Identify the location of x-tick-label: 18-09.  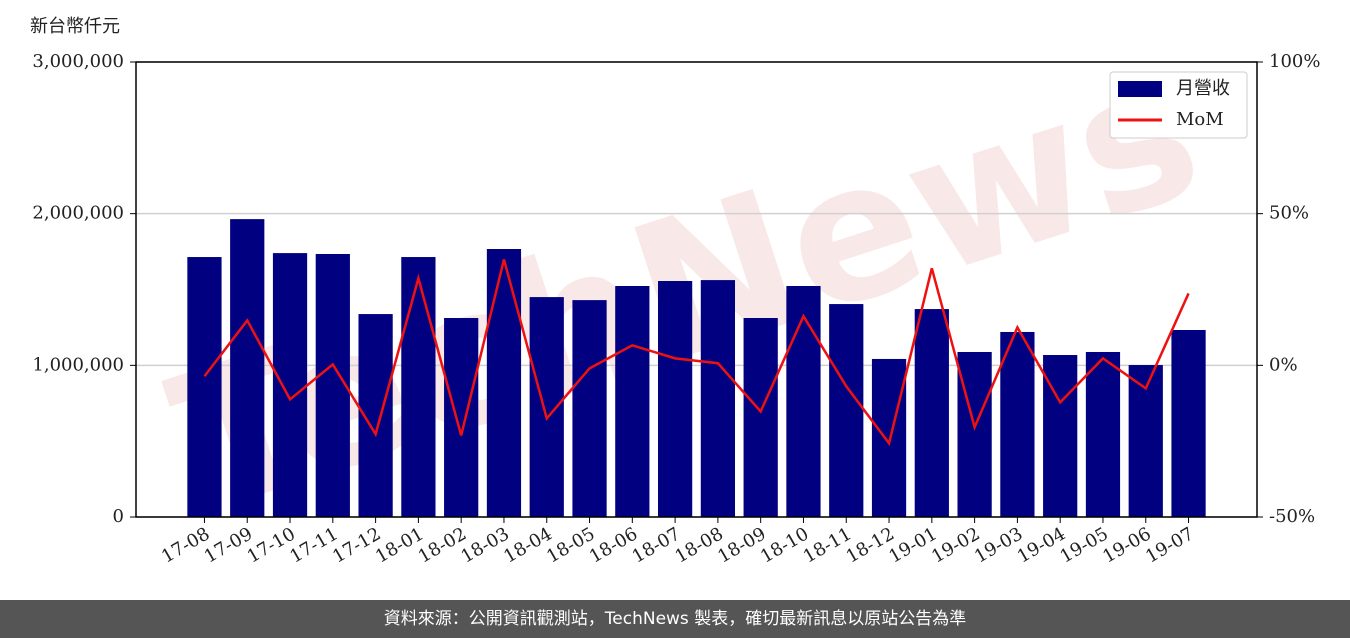
(741, 545).